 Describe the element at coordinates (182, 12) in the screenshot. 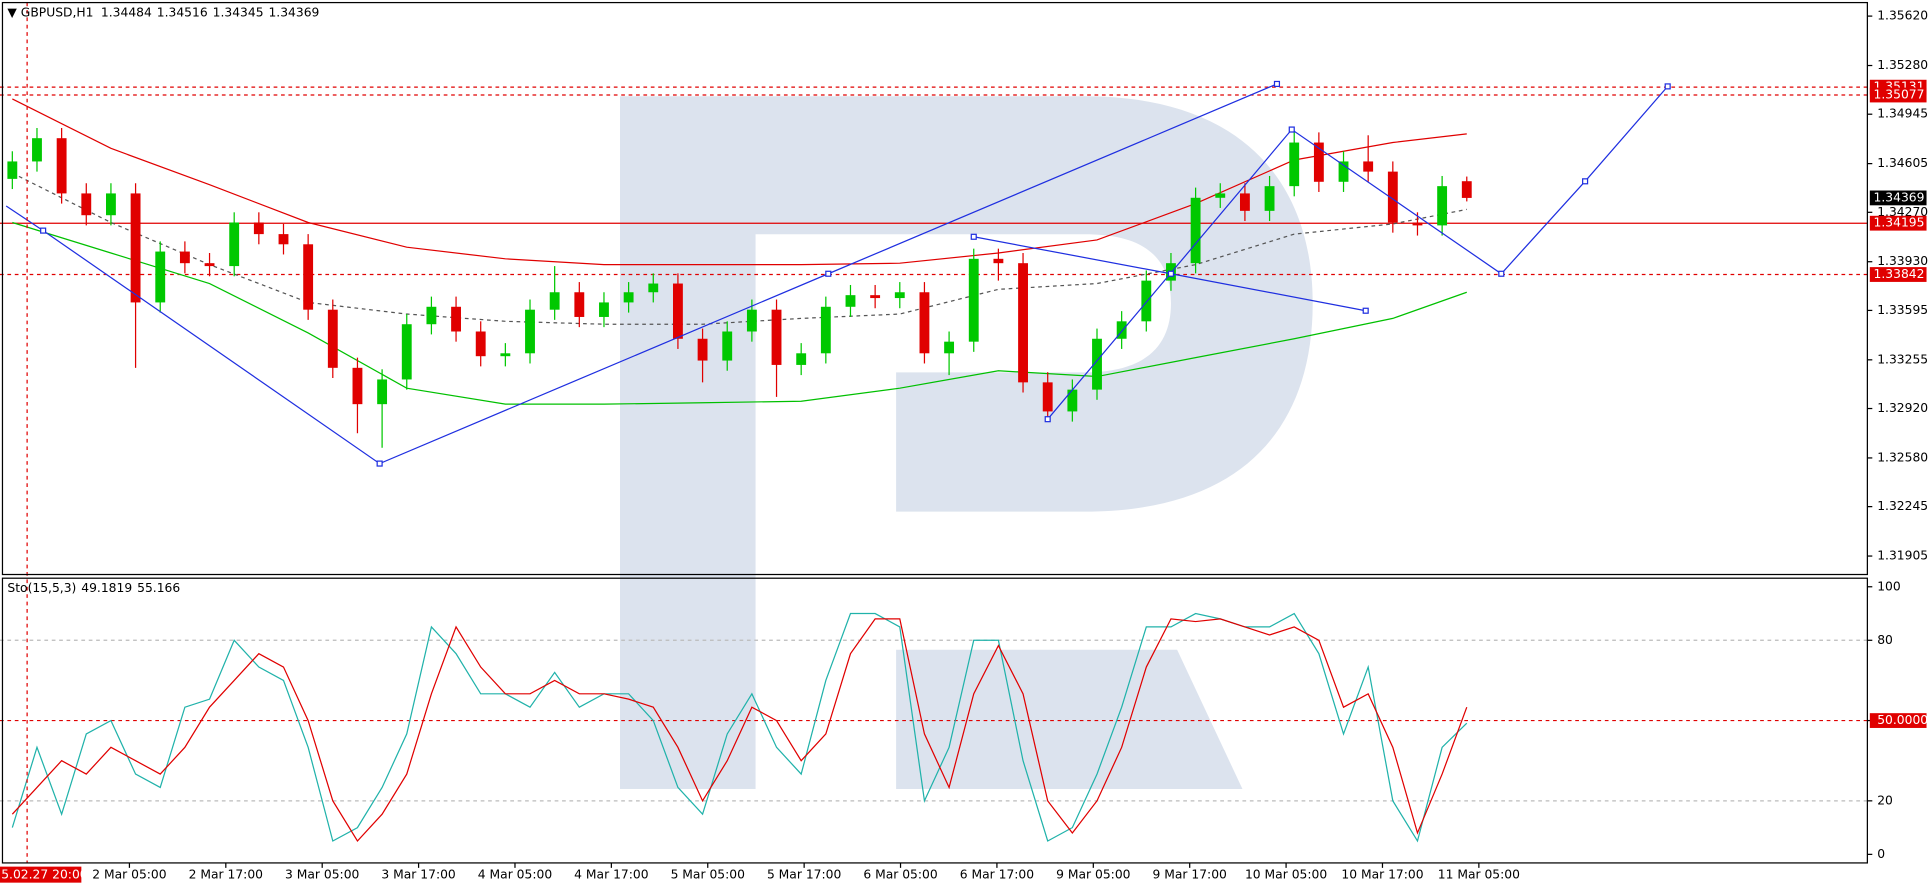

I see `header-high: 1.34516` at that location.